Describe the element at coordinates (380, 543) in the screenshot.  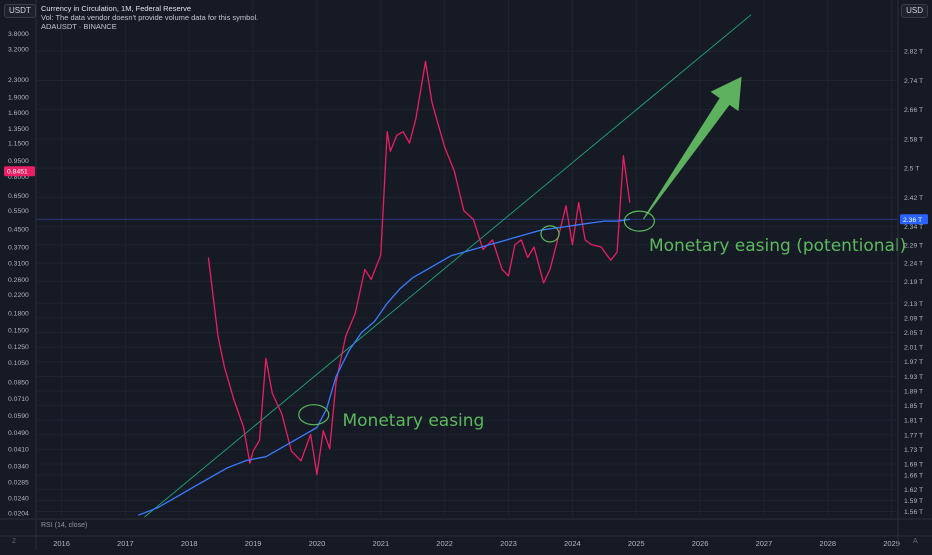
I see `x-tick-label: 2021` at that location.